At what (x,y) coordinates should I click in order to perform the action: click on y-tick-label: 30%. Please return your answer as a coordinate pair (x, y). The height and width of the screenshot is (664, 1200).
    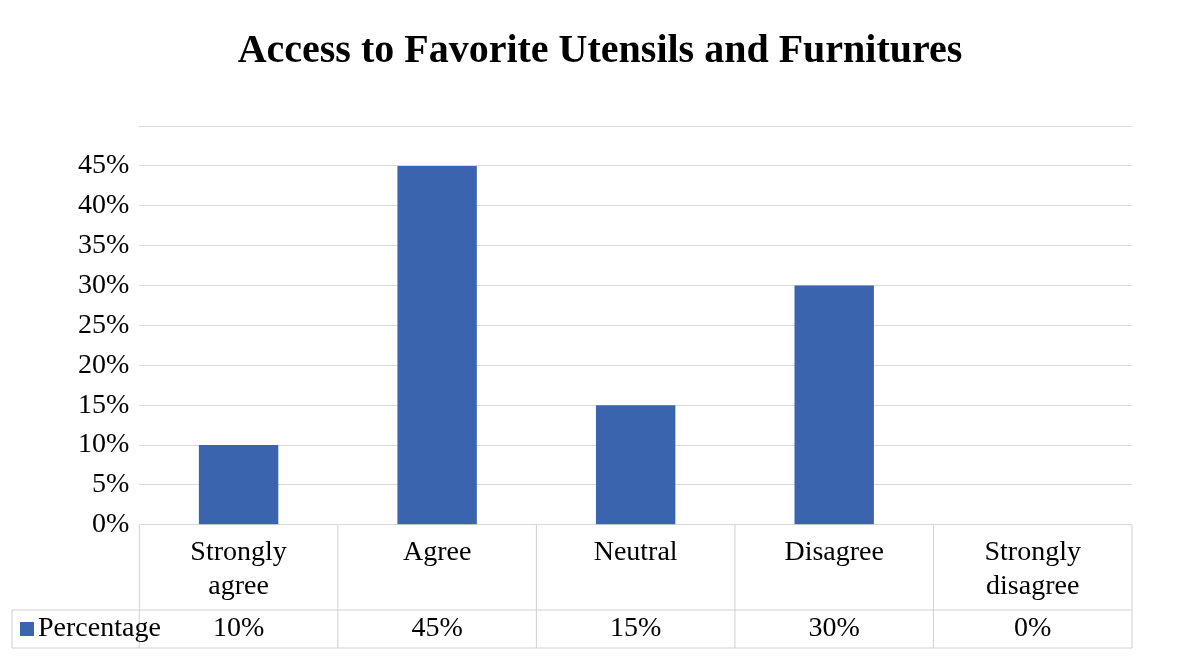
    Looking at the image, I should click on (104, 283).